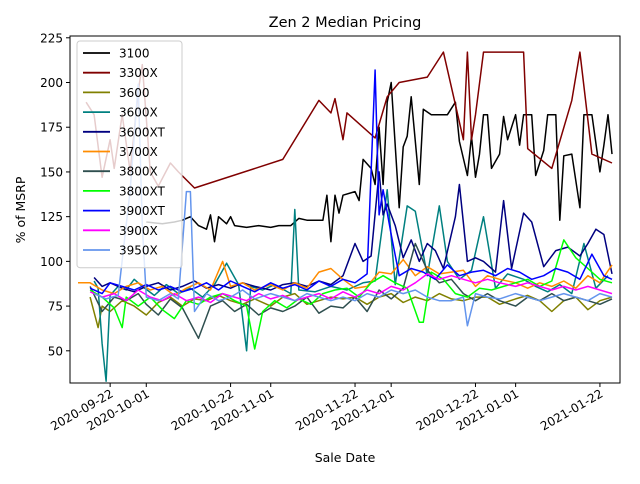 The height and width of the screenshot is (484, 640). What do you see at coordinates (351, 288) in the screenshot?
I see `series-line-3900x` at bounding box center [351, 288].